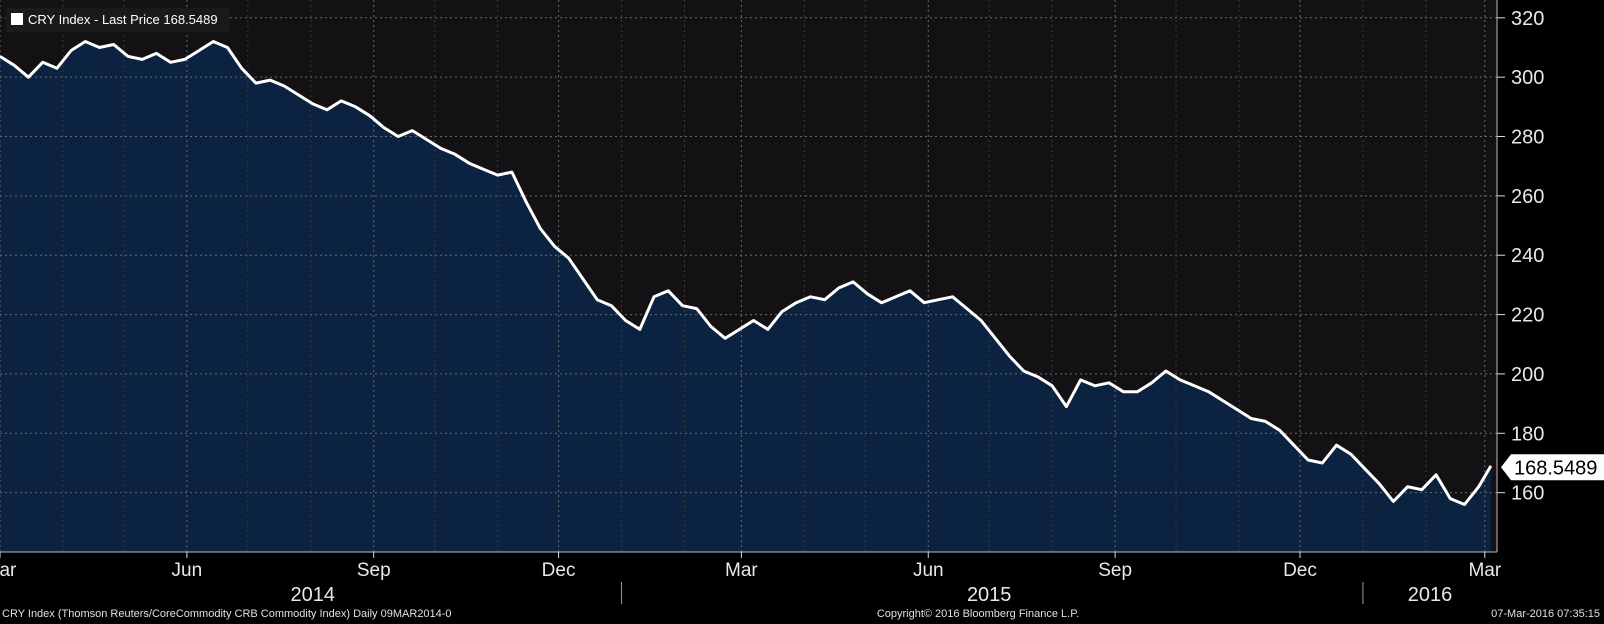  I want to click on y-tick-label: 240, so click(1527, 256).